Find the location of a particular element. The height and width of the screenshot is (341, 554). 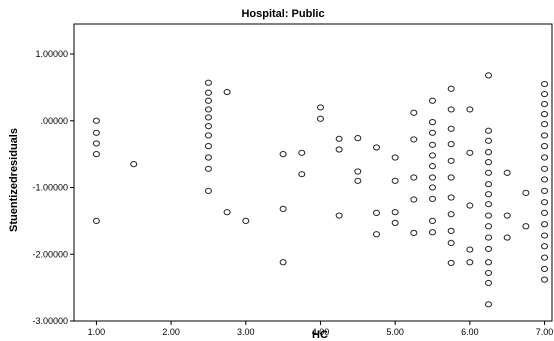

x-tick-label: 5.00 is located at coordinates (395, 332).